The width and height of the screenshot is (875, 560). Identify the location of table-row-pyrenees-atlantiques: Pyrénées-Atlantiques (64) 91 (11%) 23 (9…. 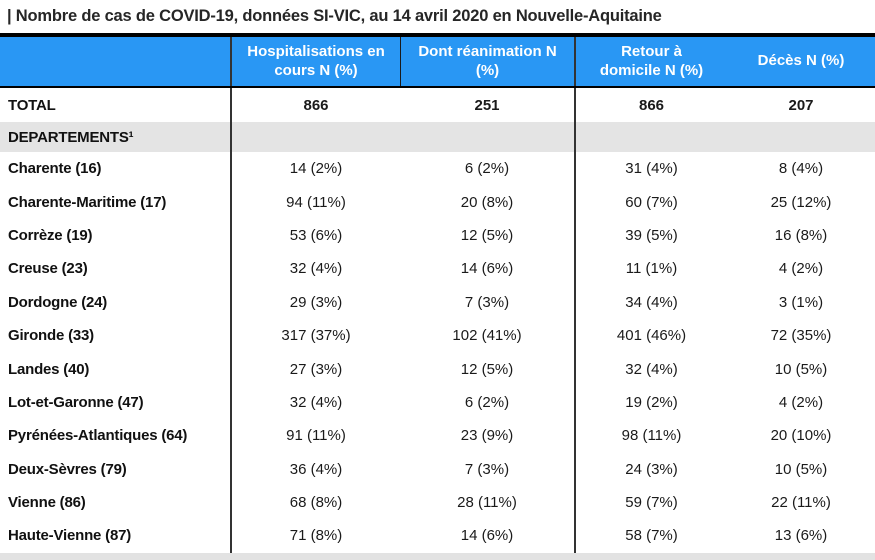
(437, 436).